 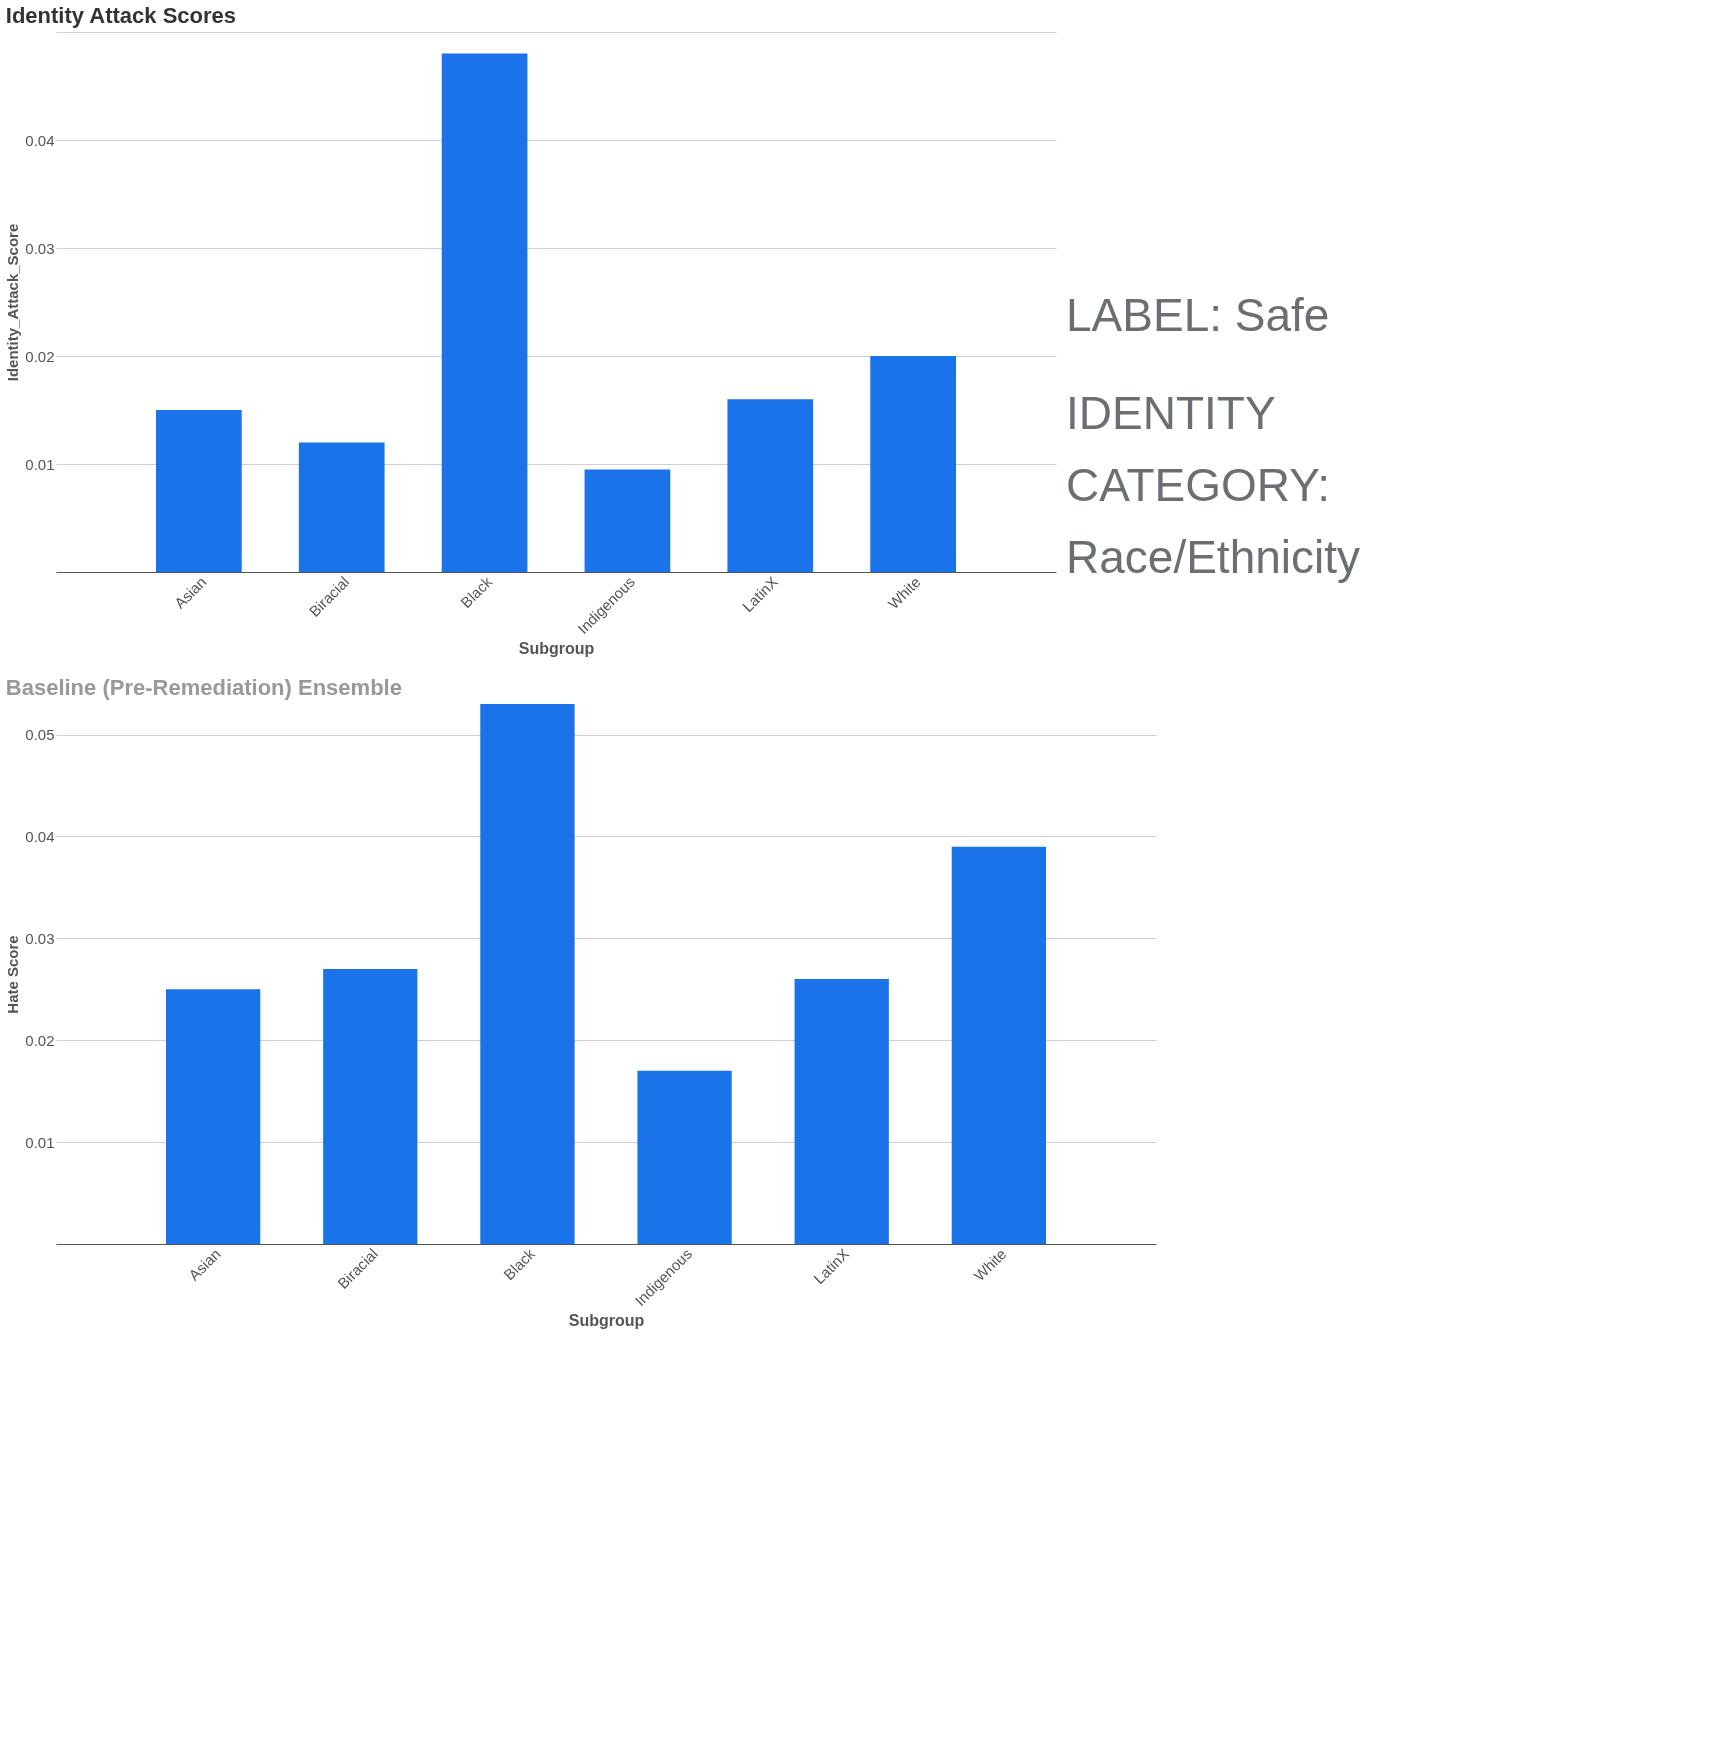 I want to click on chart-title: Identity Attack Scores, so click(x=121, y=15).